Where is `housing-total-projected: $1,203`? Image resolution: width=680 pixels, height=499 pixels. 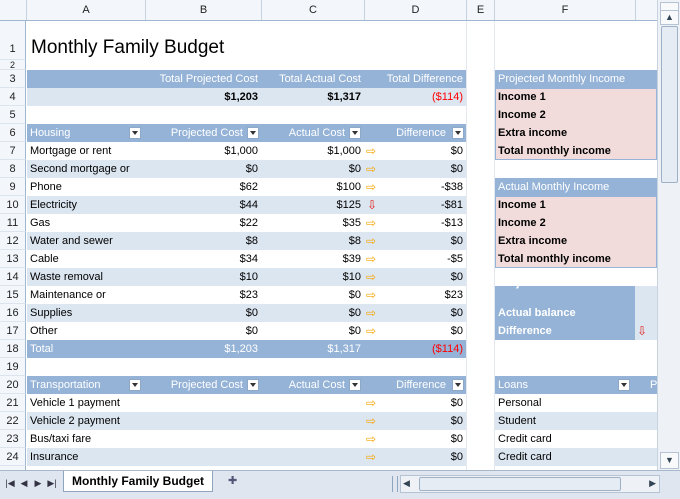
housing-total-projected: $1,203 is located at coordinates (241, 349).